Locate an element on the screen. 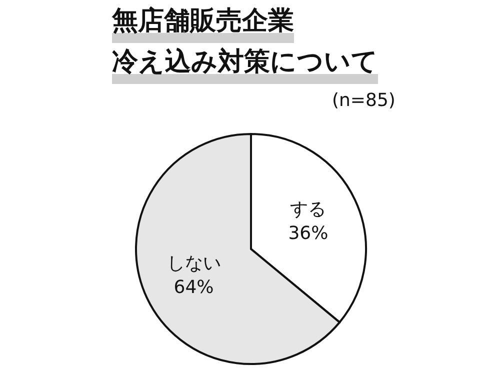 The width and height of the screenshot is (500, 375). slice-label: しない is located at coordinates (193, 263).